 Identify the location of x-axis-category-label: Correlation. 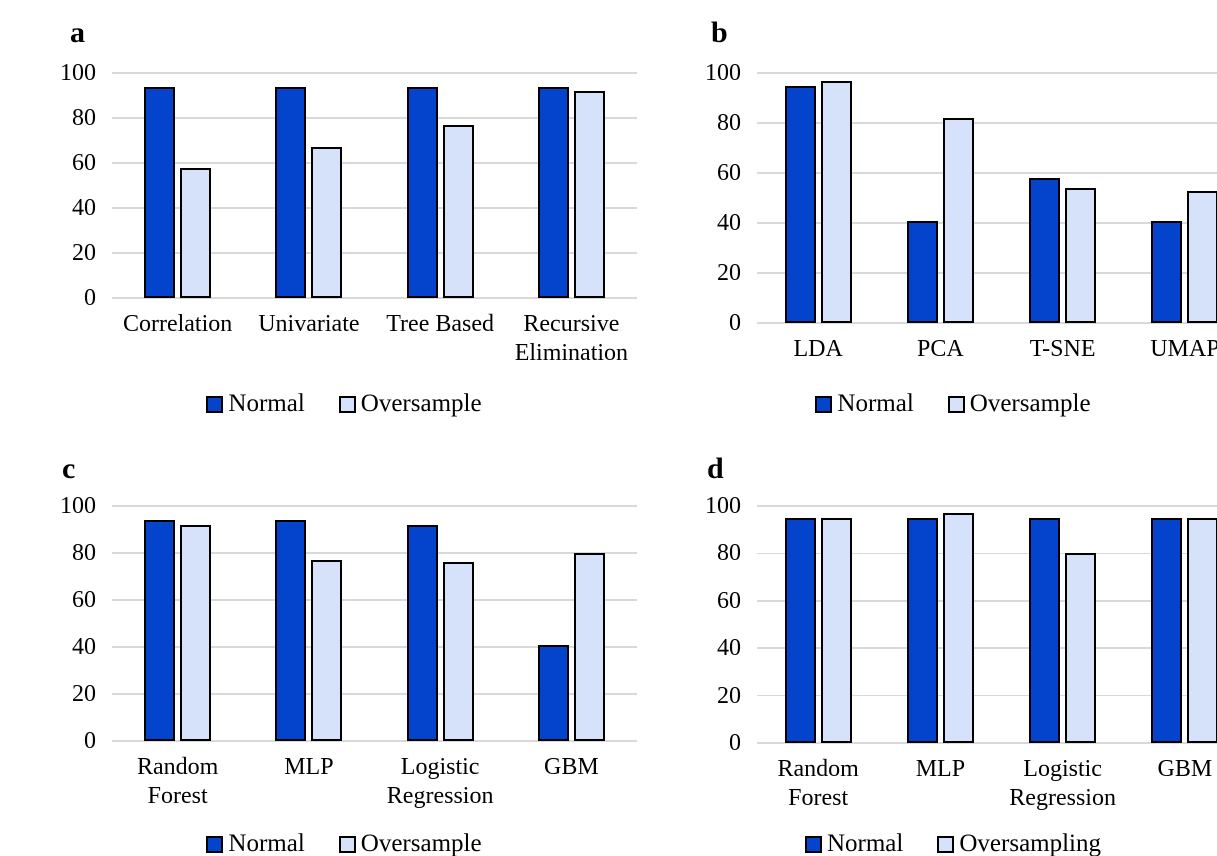
(177, 324).